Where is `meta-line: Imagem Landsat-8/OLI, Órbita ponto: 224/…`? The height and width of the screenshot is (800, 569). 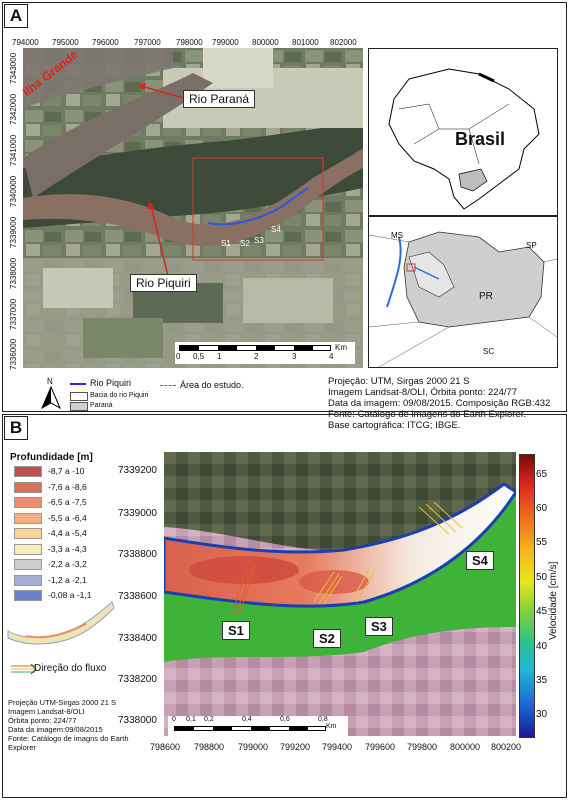 meta-line: Imagem Landsat-8/OLI, Órbita ponto: 224/… is located at coordinates (423, 392).